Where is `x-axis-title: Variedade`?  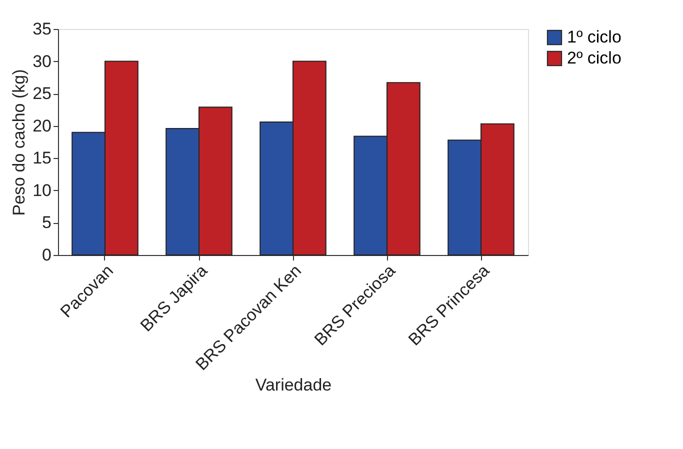 x-axis-title: Variedade is located at coordinates (293, 384).